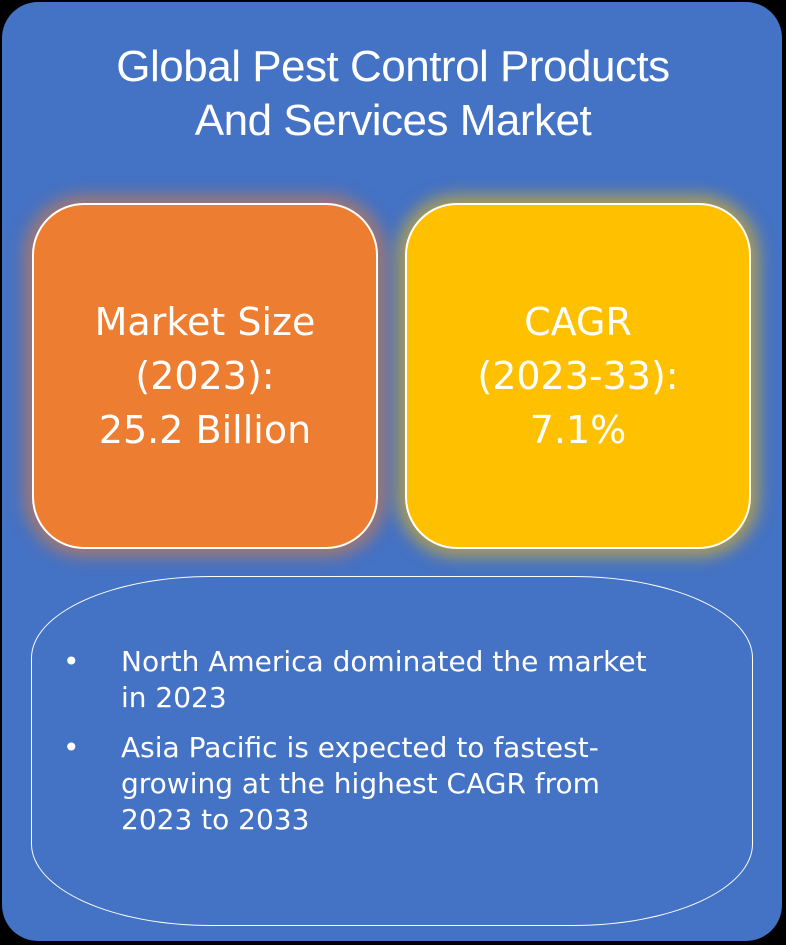 This screenshot has height=945, width=786. What do you see at coordinates (205, 430) in the screenshot?
I see `market-size-value: 25.2 Billion` at bounding box center [205, 430].